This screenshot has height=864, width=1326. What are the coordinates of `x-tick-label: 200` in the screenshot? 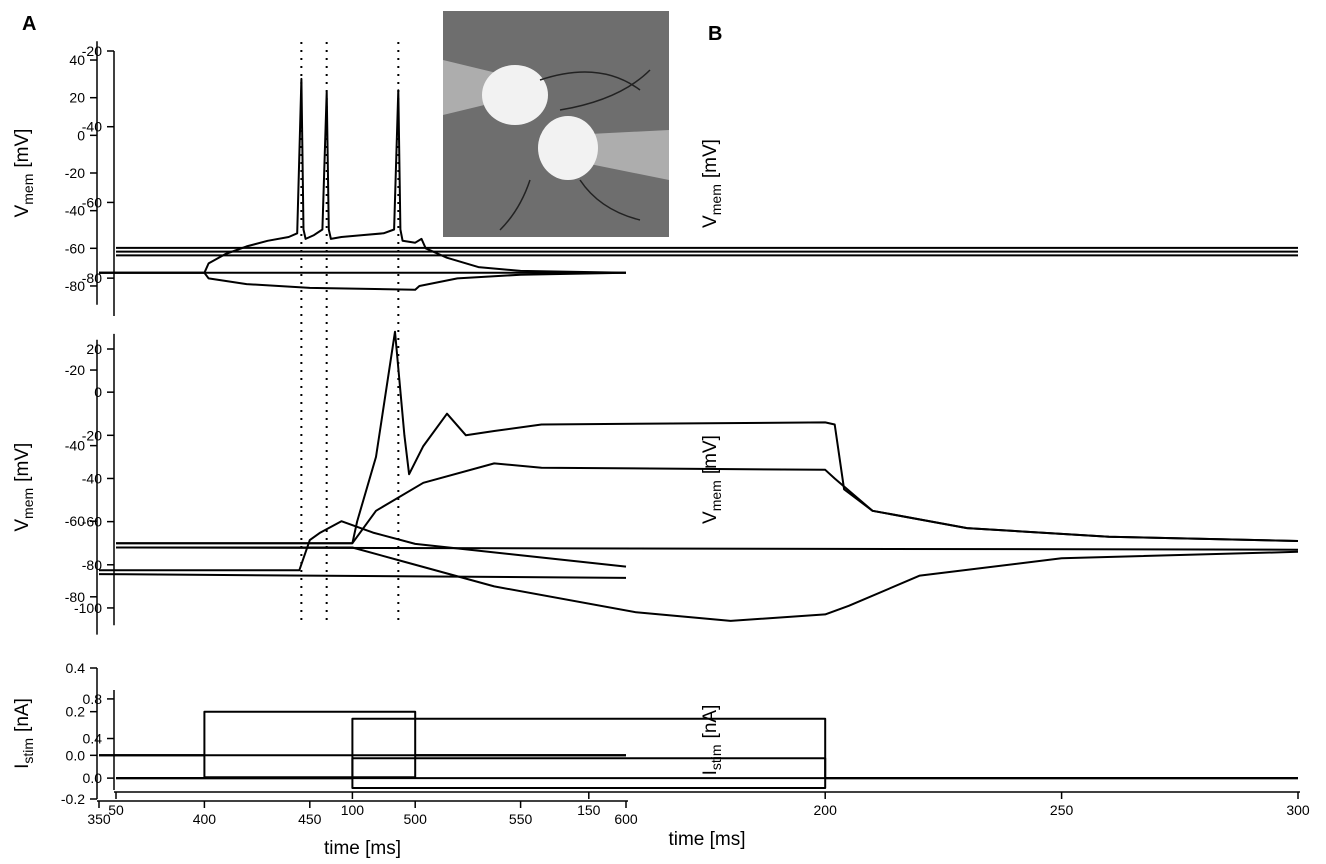 It's located at (826, 810).